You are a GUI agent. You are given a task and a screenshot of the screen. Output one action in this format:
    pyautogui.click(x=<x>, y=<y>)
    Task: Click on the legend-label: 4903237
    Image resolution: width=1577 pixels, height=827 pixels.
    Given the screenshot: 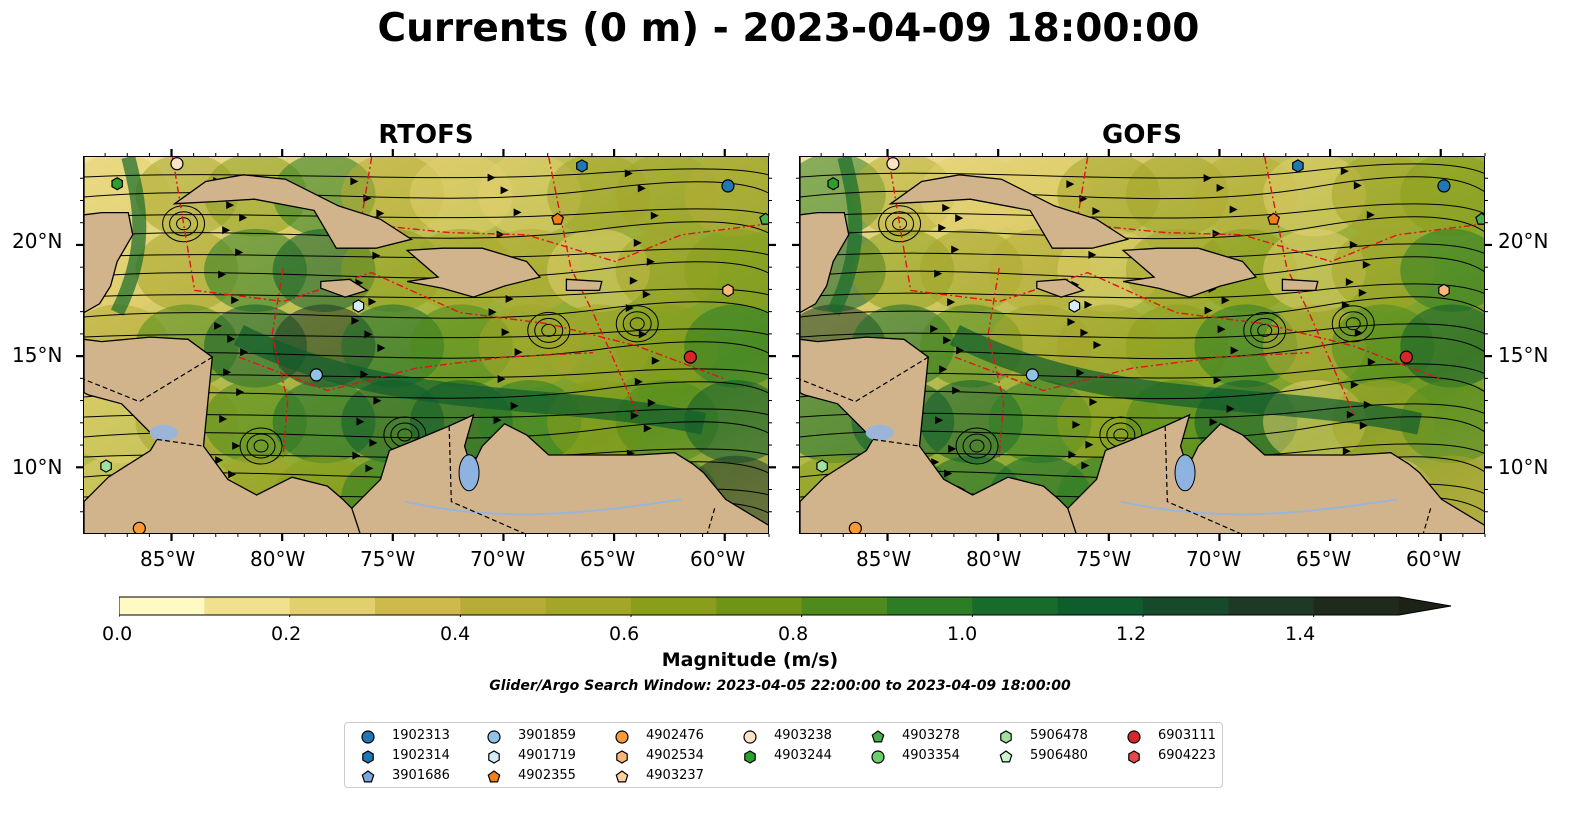 What is the action you would take?
    pyautogui.click(x=675, y=775)
    